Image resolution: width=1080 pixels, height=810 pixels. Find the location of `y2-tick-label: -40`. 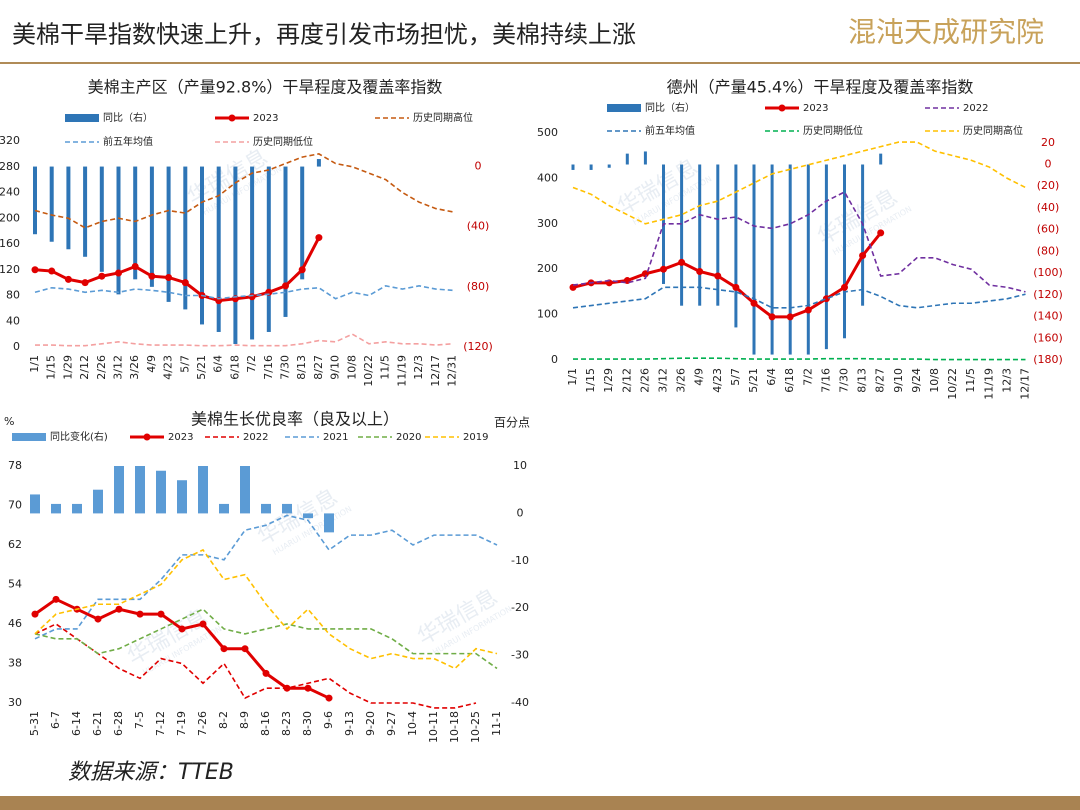

y2-tick-label: -40 is located at coordinates (520, 702).